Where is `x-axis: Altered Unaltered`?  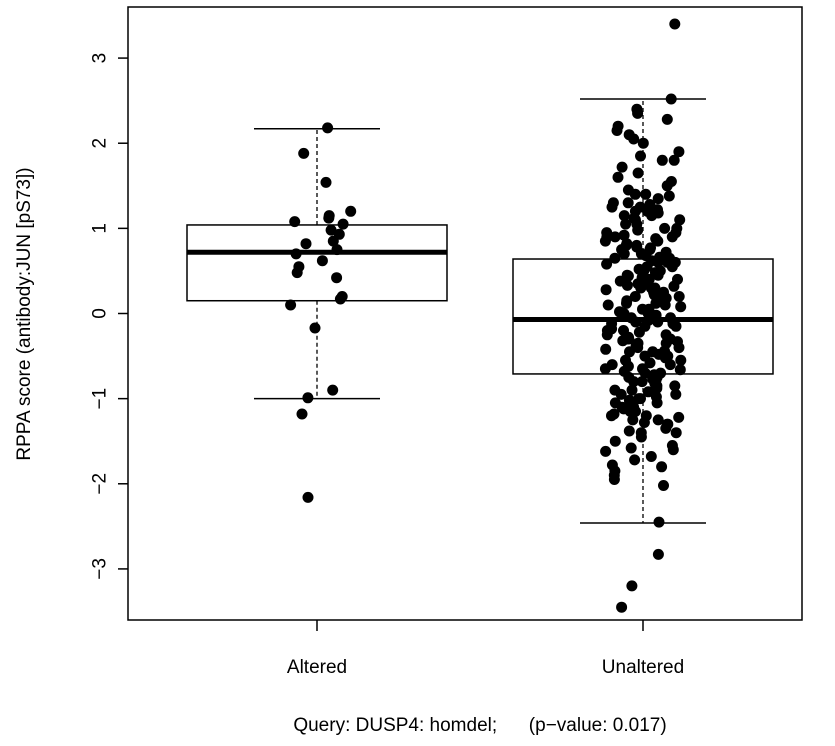
x-axis: Altered Unaltered is located at coordinates (485, 649).